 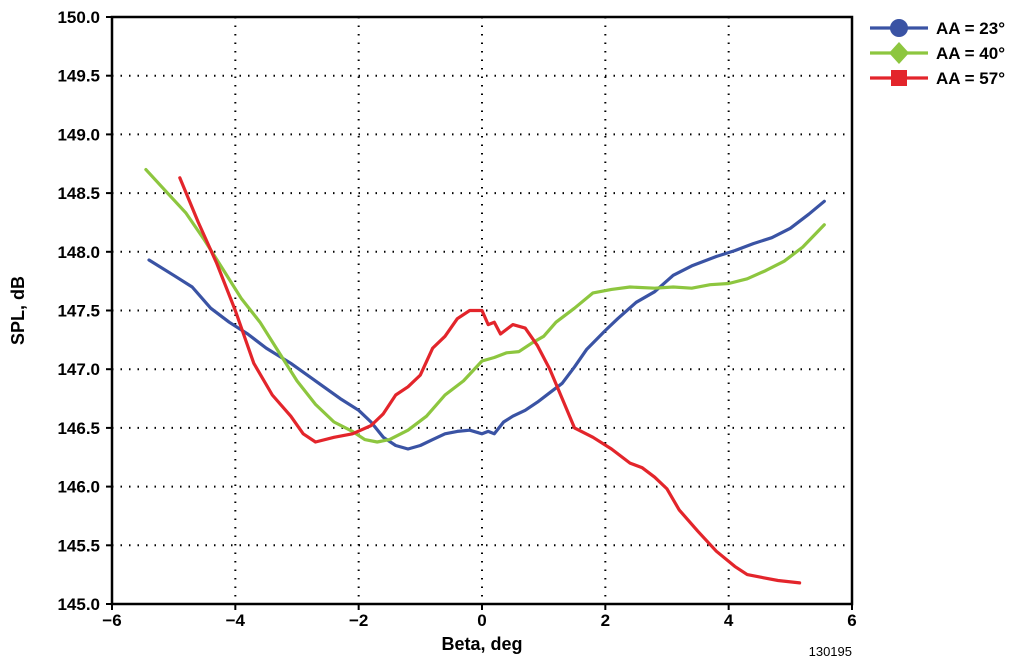 I want to click on x-tick-label: 6, so click(x=851, y=620).